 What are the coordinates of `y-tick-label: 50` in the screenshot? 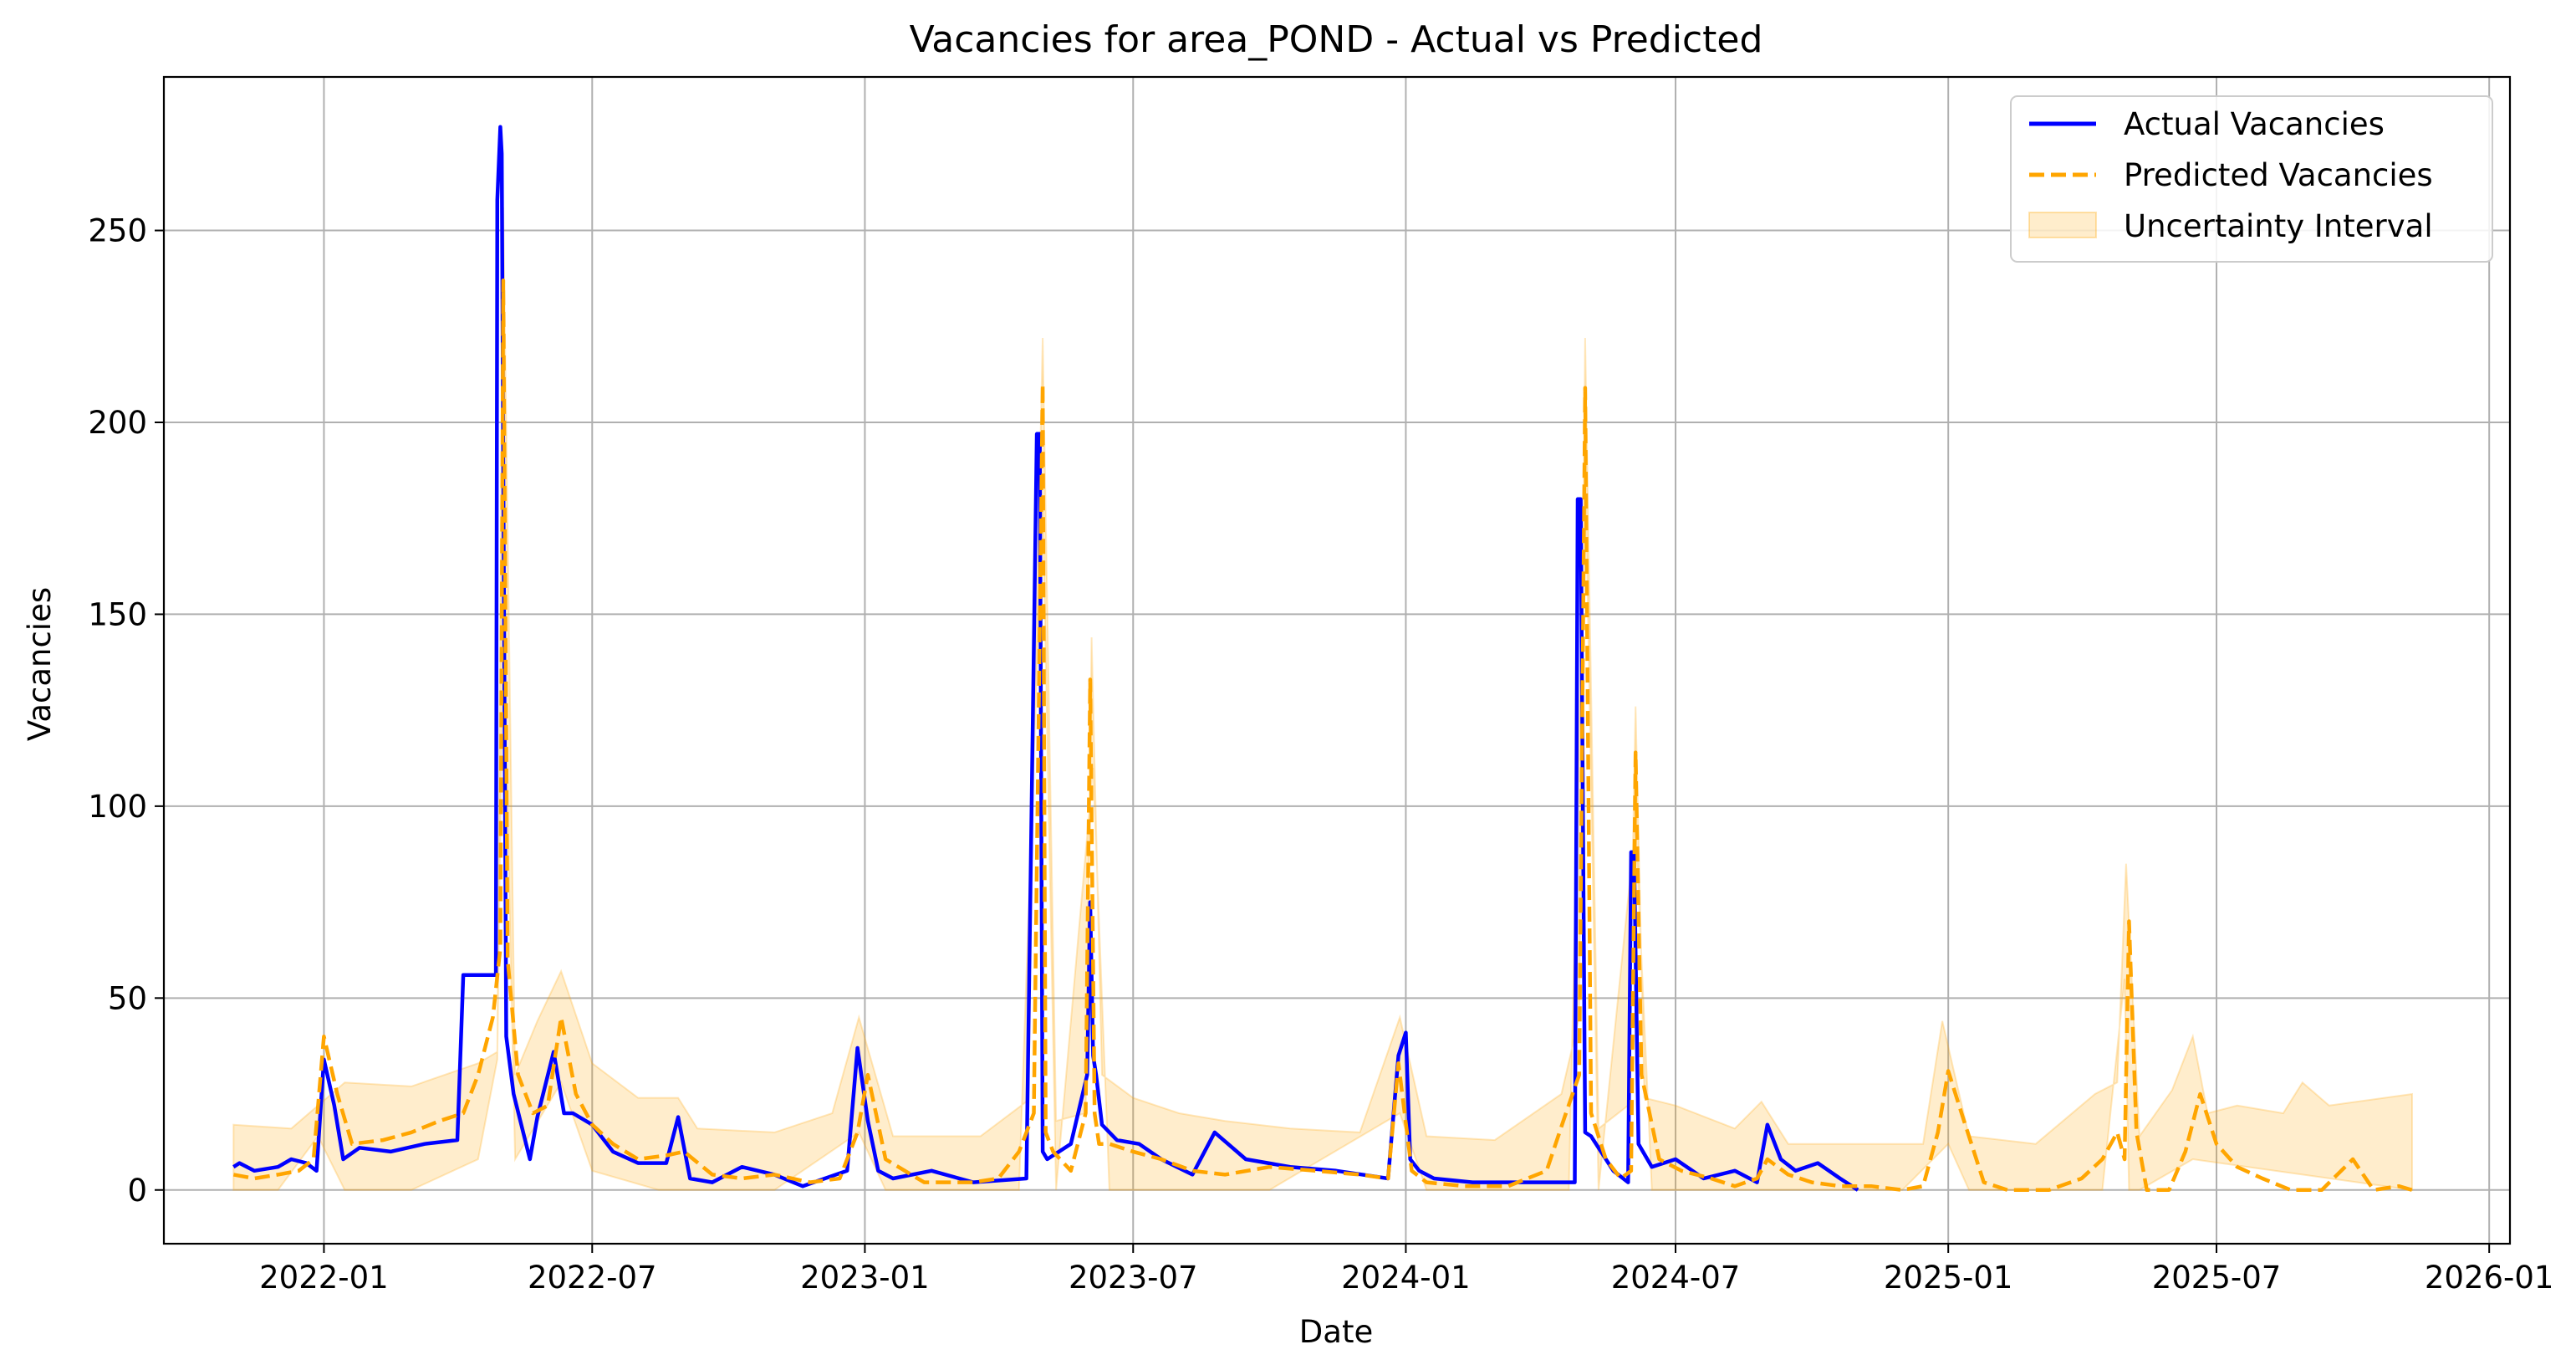 It's located at (128, 998).